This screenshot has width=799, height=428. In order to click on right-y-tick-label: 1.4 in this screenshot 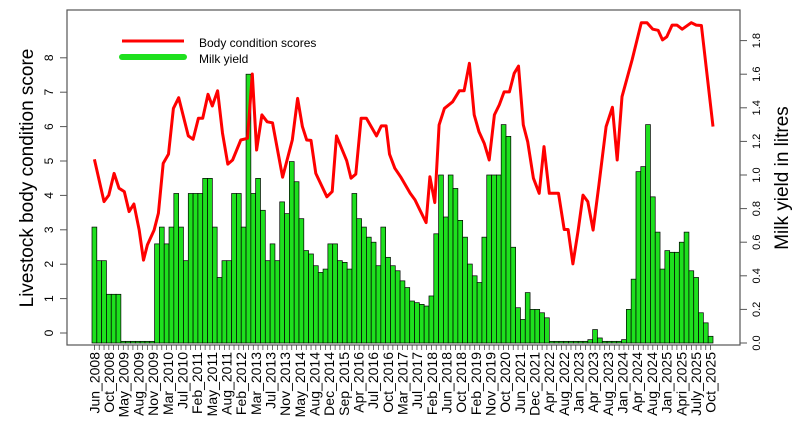, I will do `click(757, 107)`.